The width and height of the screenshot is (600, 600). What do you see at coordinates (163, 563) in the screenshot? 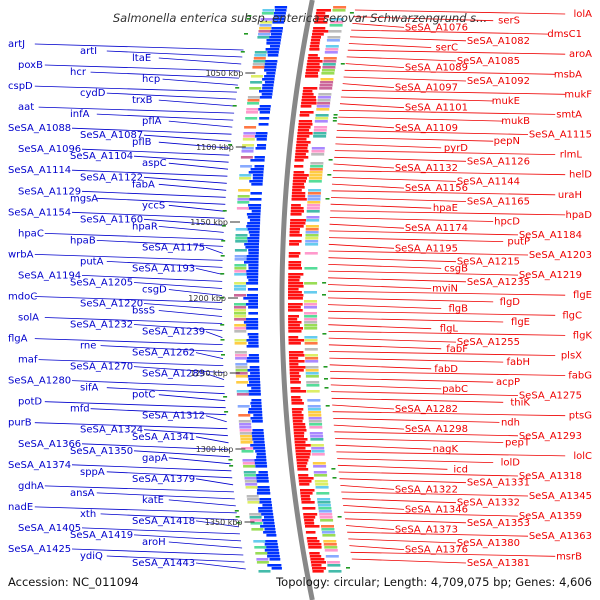
I see `forward-gene-label: SeSA_A1443` at bounding box center [163, 563].